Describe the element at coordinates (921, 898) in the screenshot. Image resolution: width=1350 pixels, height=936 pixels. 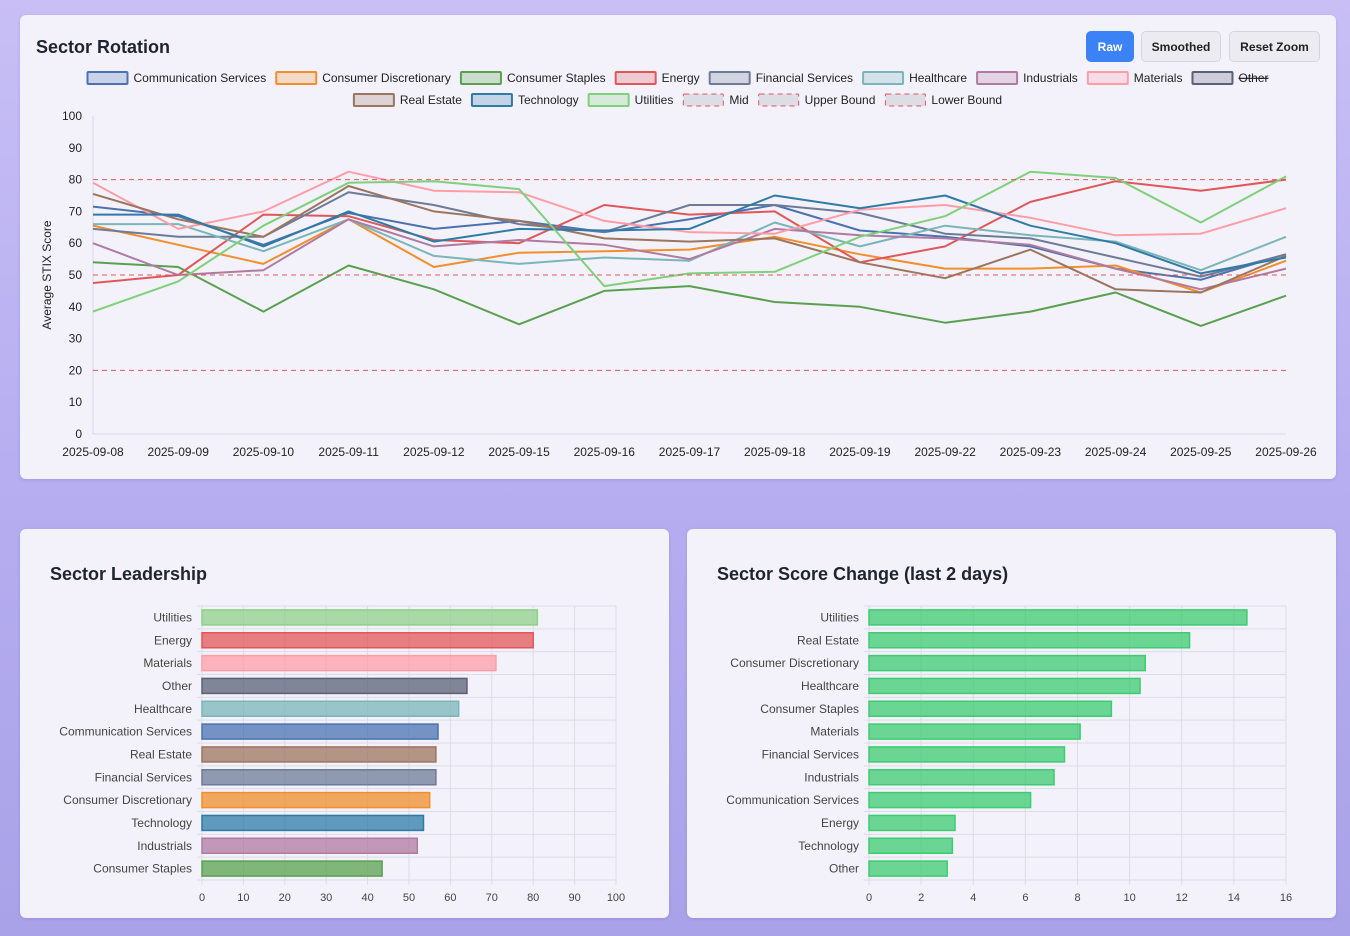
I see `x-tick-label: 2` at that location.